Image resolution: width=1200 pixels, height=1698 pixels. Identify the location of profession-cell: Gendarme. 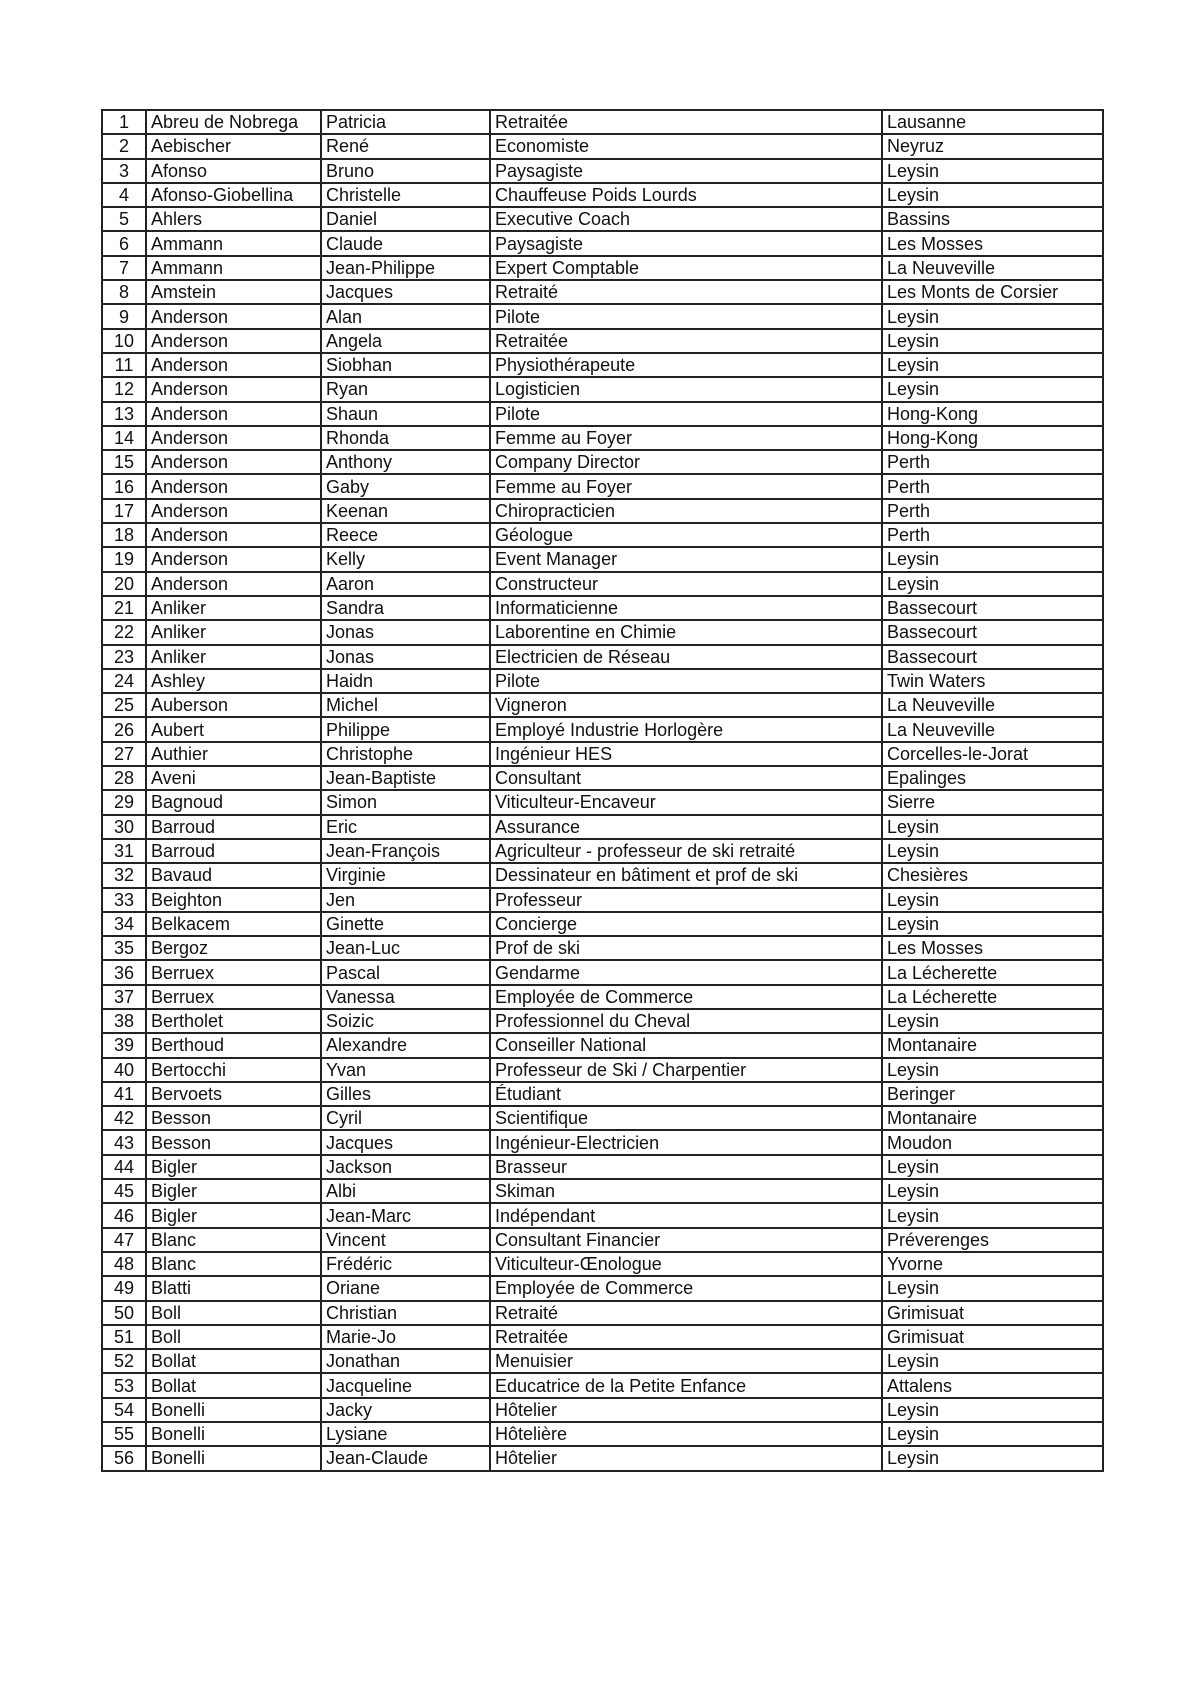
(686, 972).